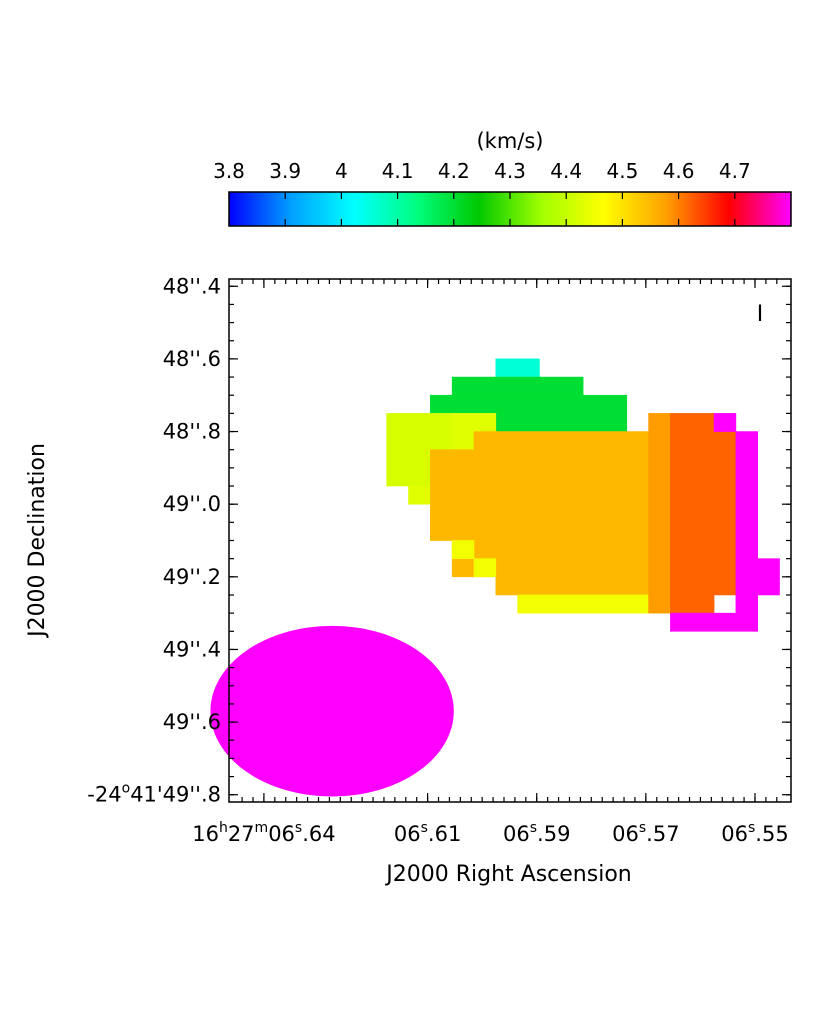 This screenshot has height=1033, width=830. I want to click on y-axis-label: J2000 Declination, so click(37, 541).